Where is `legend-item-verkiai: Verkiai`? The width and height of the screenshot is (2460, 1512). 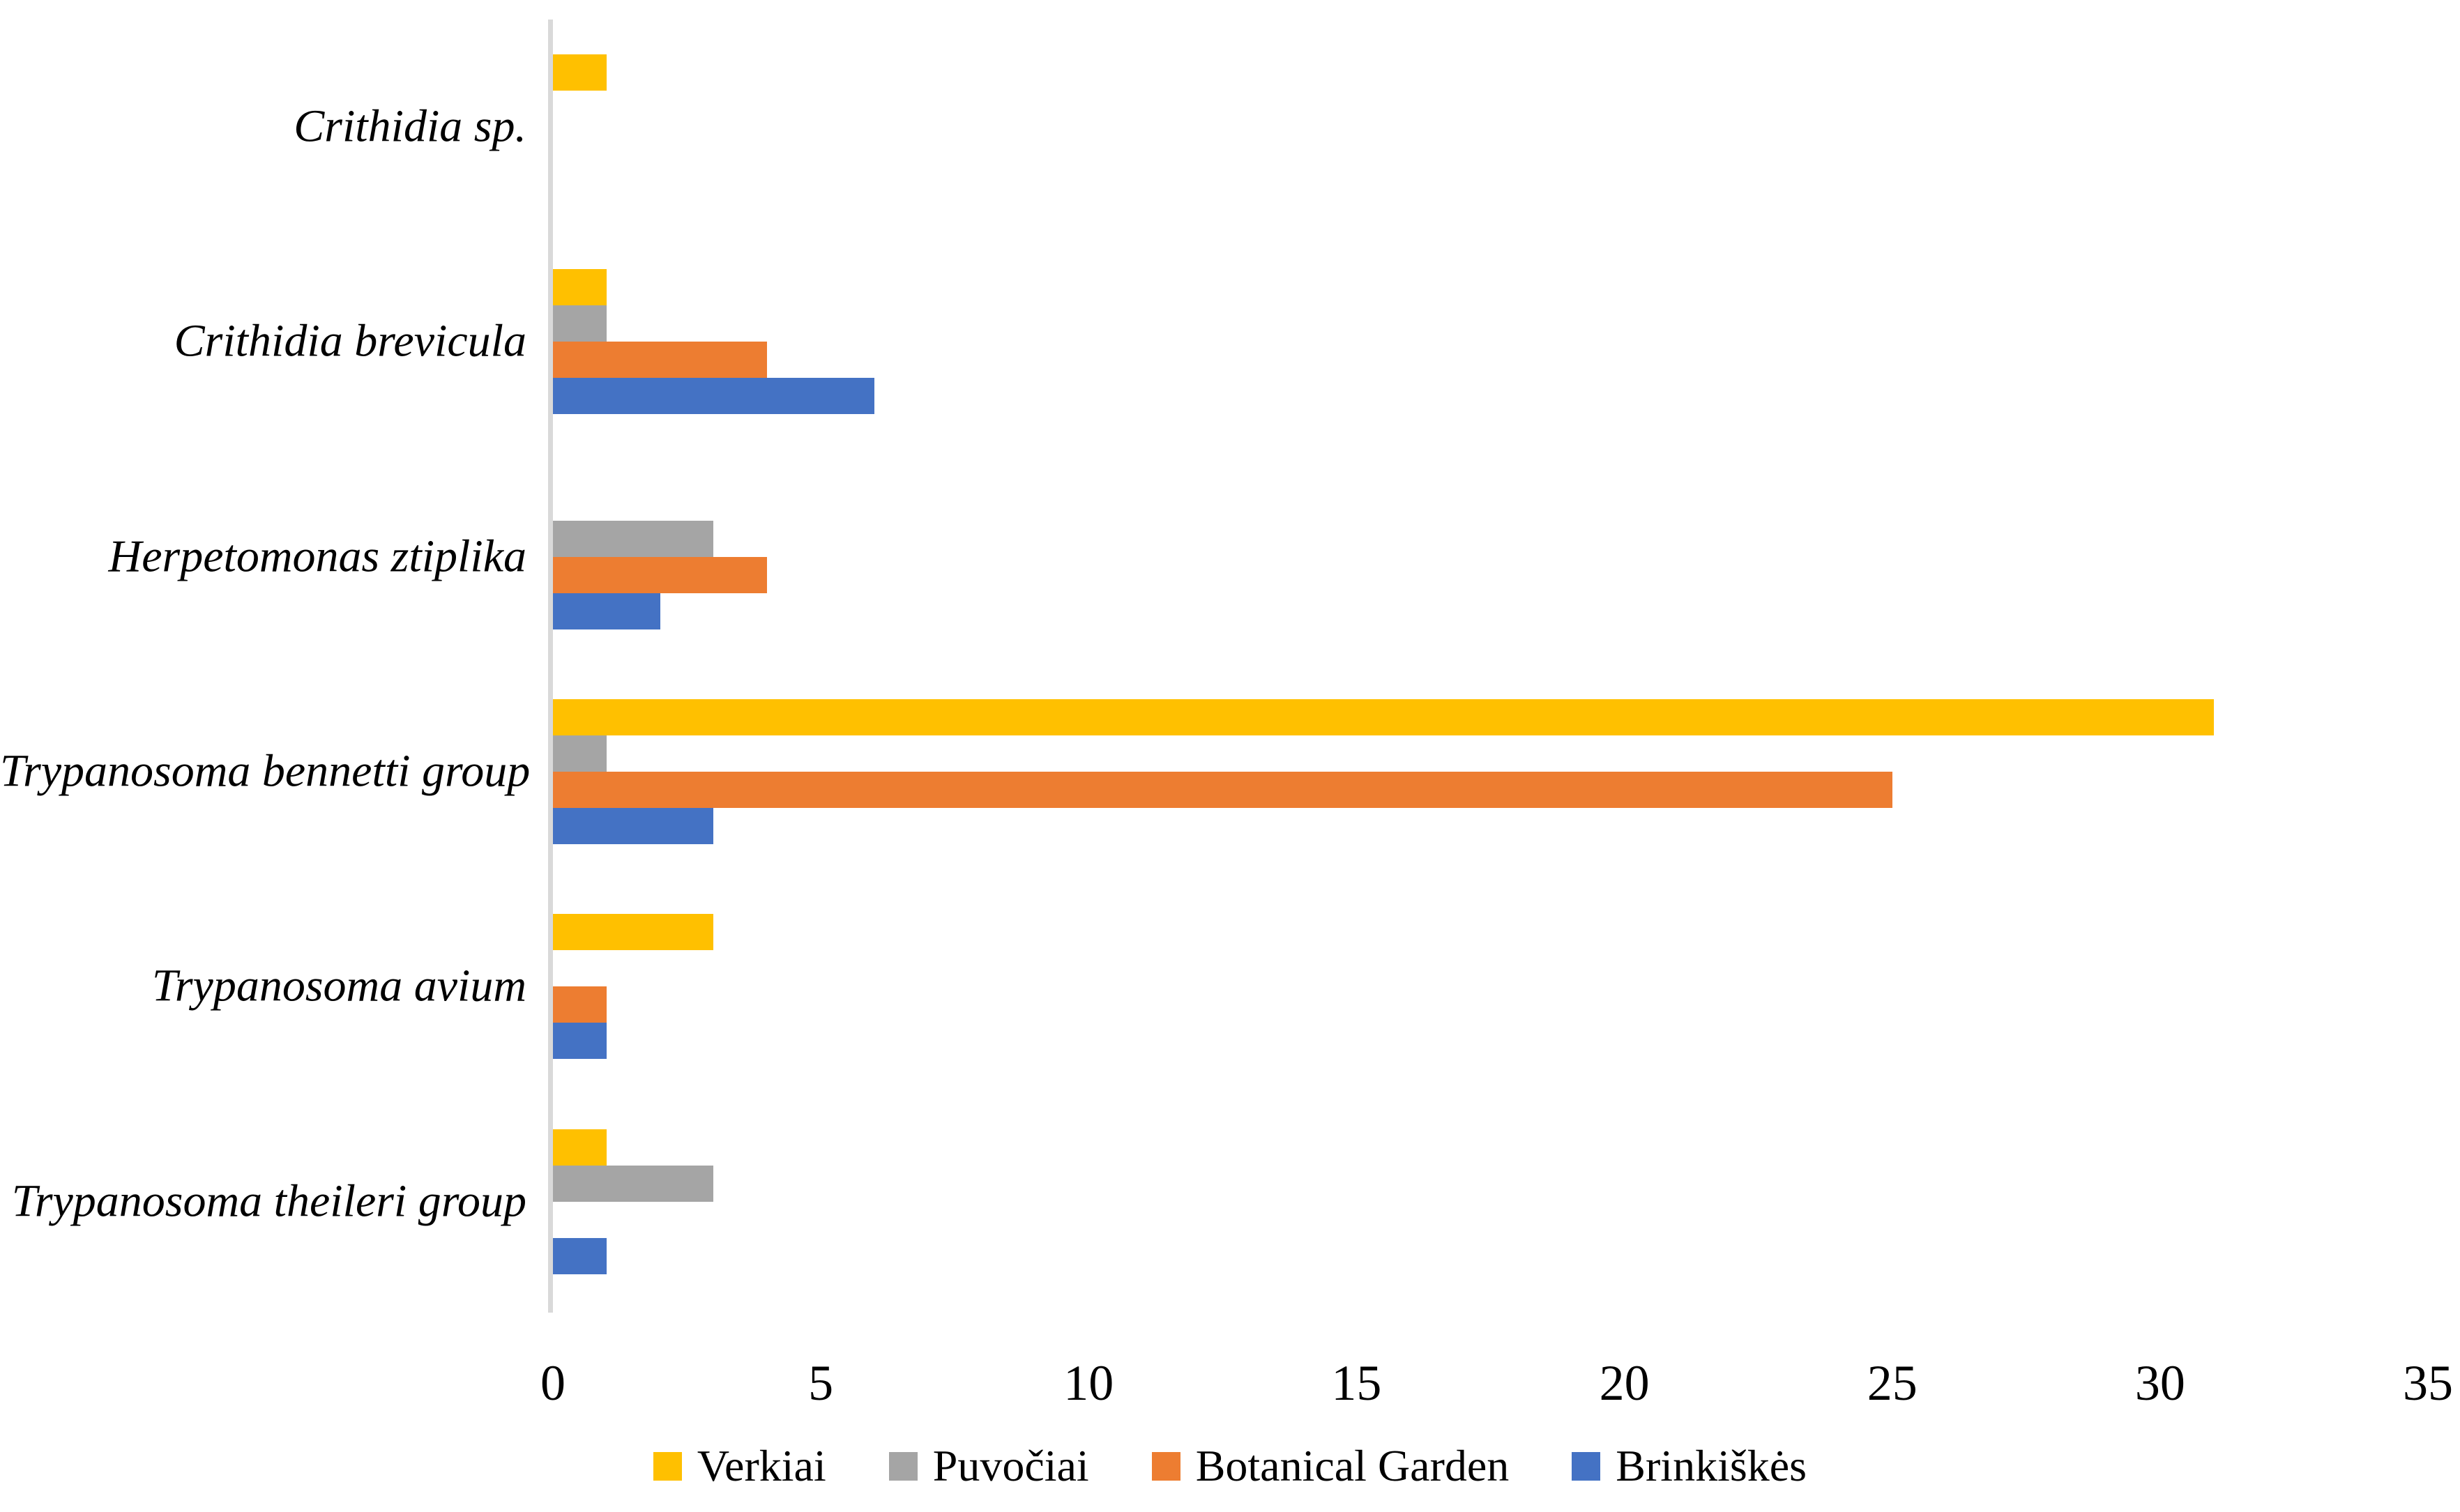
legend-item-verkiai: Verkiai is located at coordinates (739, 1466).